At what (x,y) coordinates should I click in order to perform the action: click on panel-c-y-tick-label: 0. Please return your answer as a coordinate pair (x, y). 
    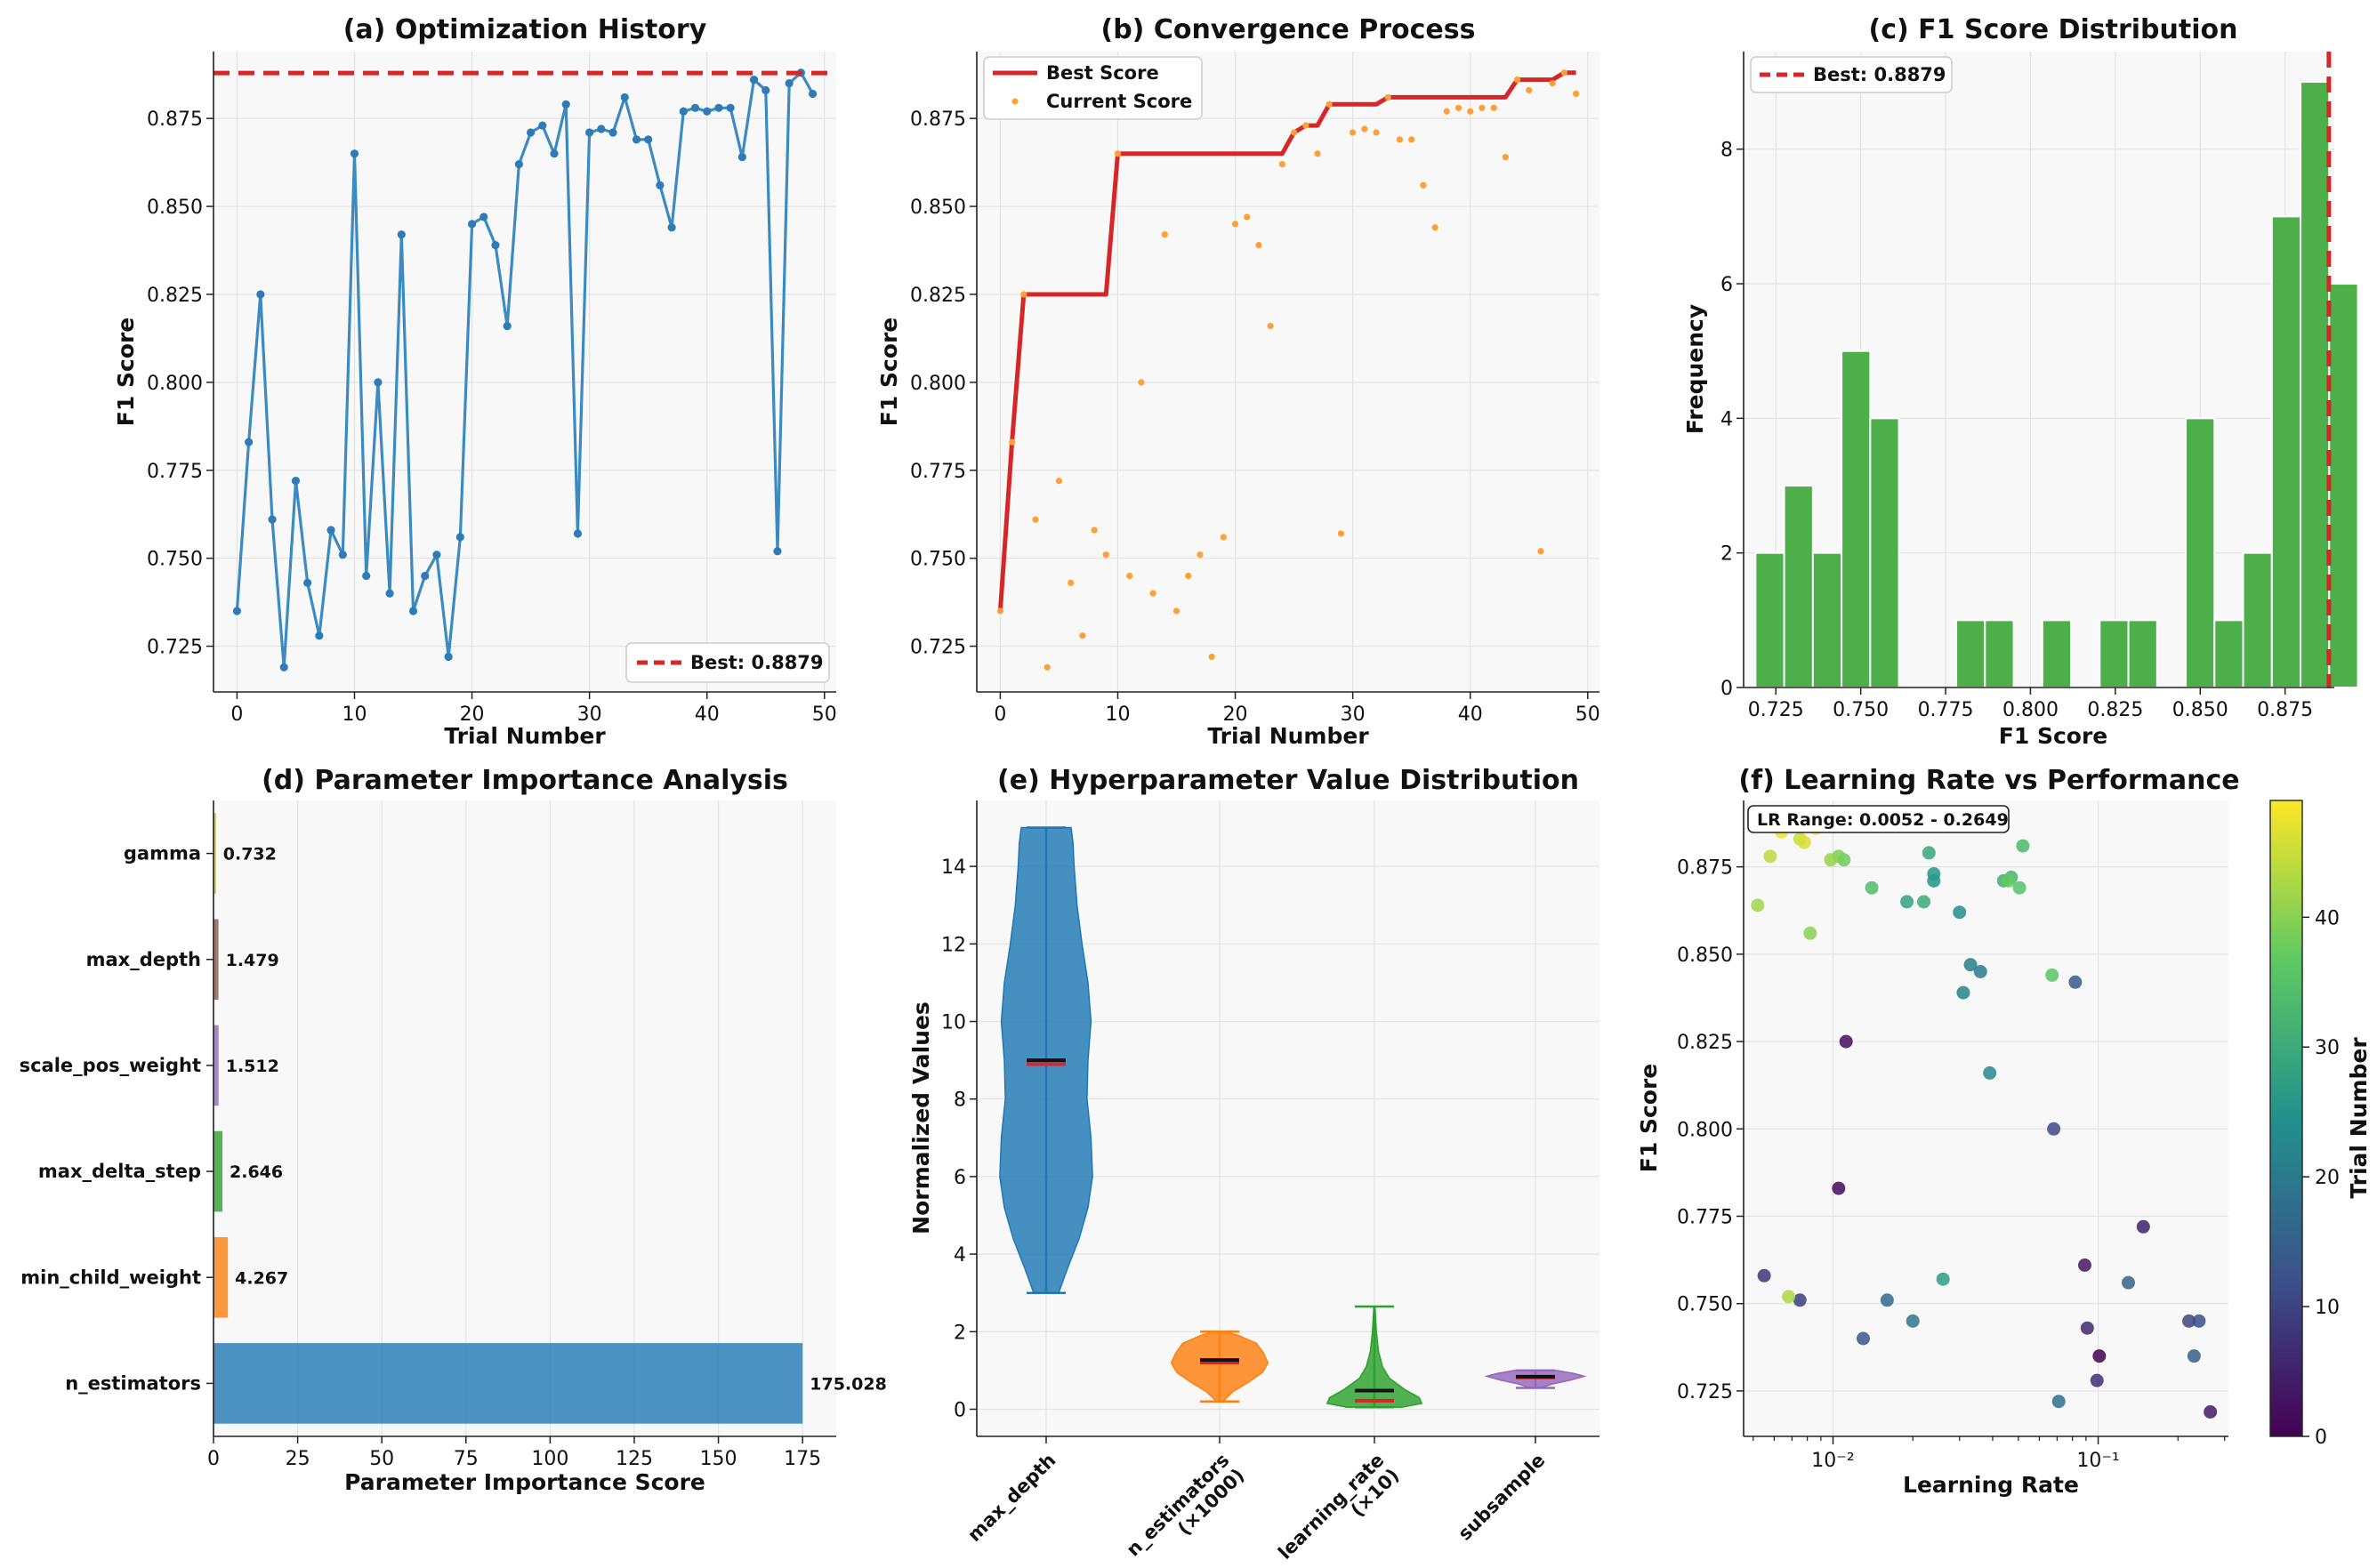
    Looking at the image, I should click on (1726, 689).